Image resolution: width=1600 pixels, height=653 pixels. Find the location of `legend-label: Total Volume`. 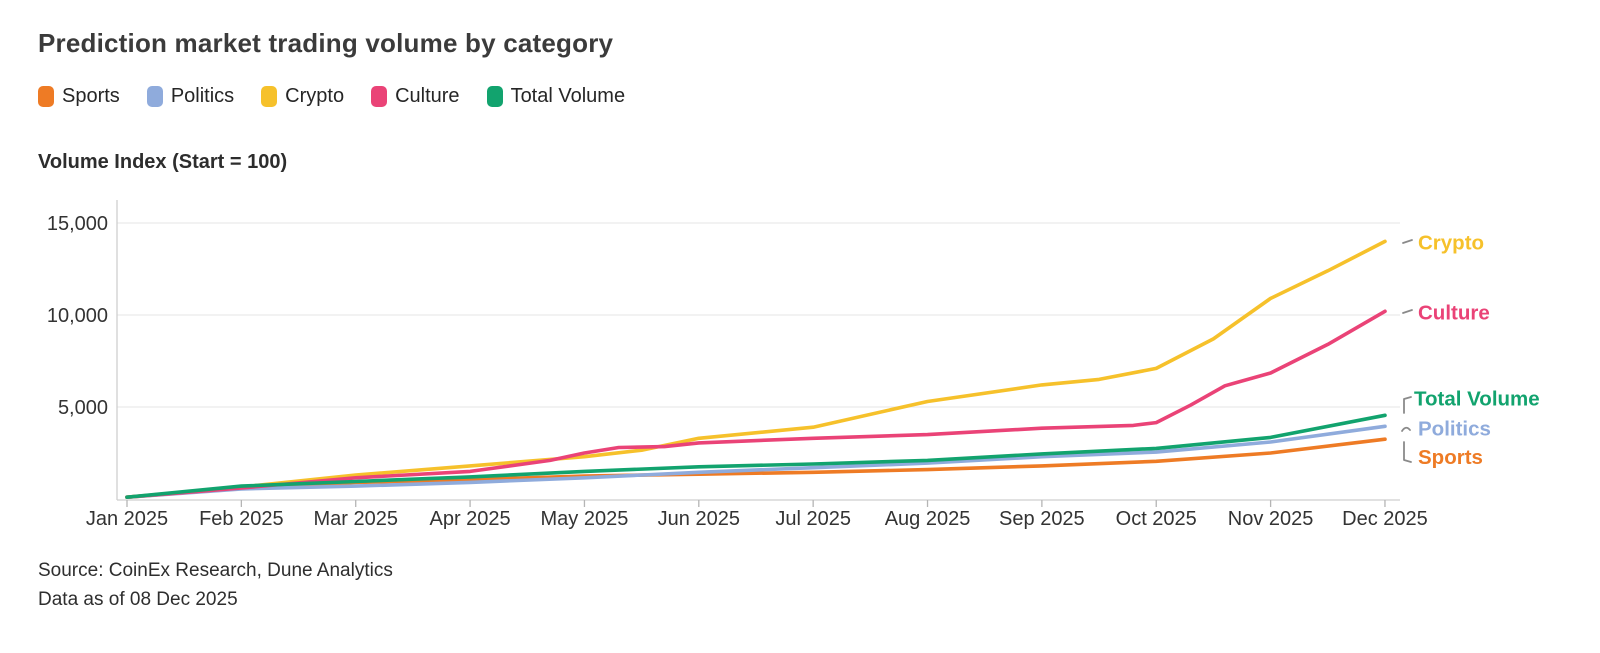

legend-label: Total Volume is located at coordinates (568, 96).